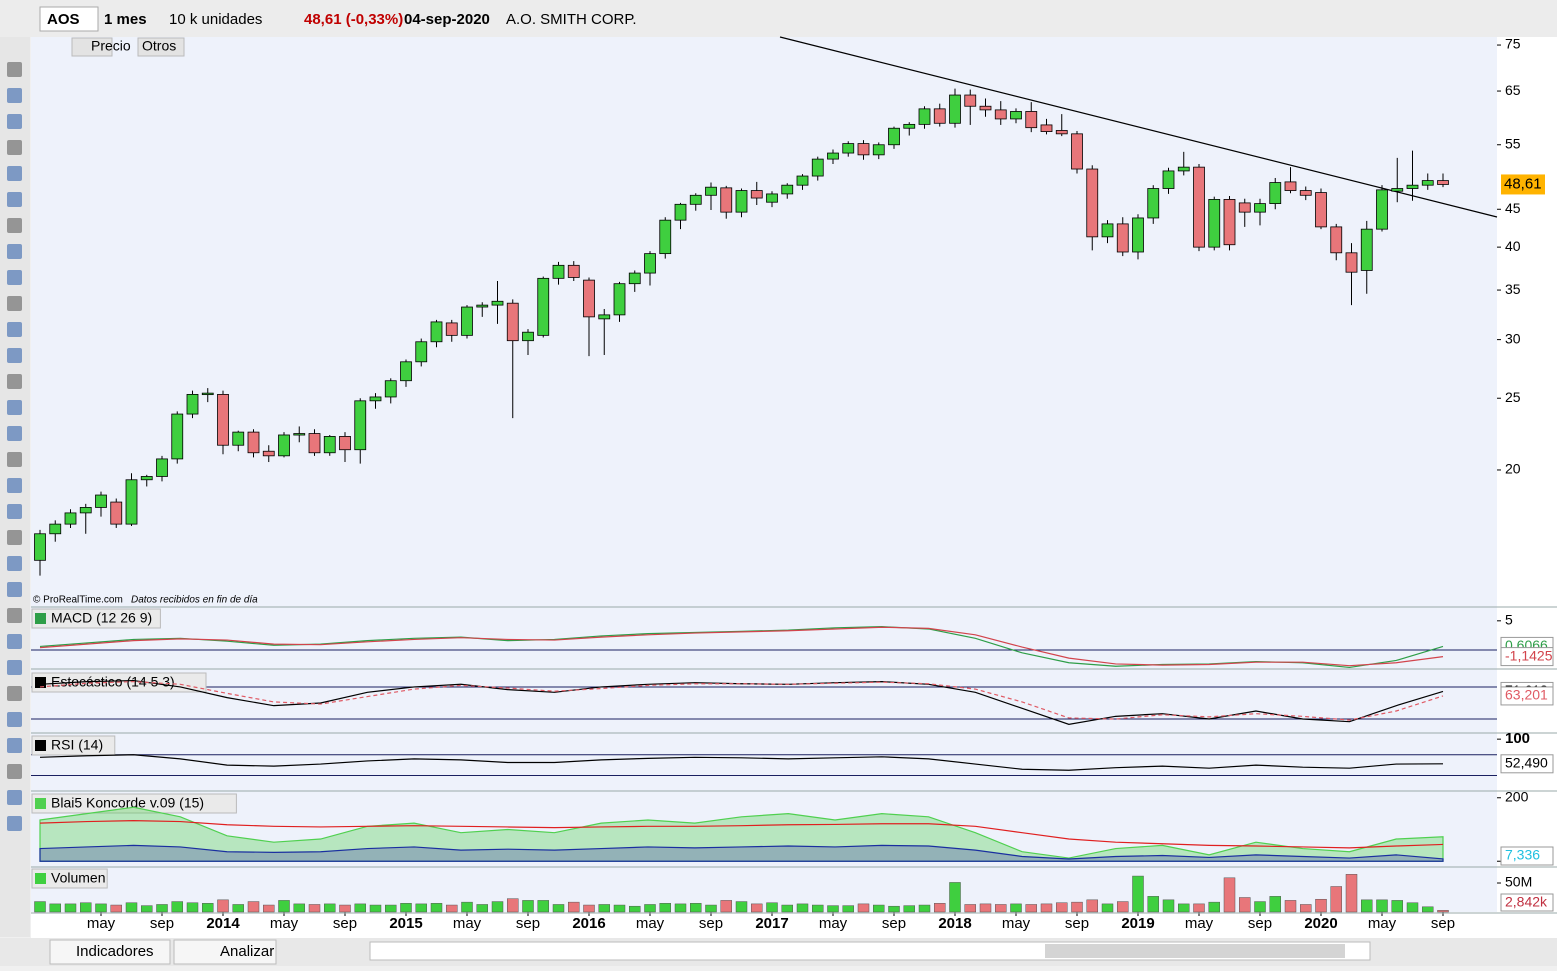 The image size is (1557, 971). I want to click on panel-title: Volumen, so click(78, 878).